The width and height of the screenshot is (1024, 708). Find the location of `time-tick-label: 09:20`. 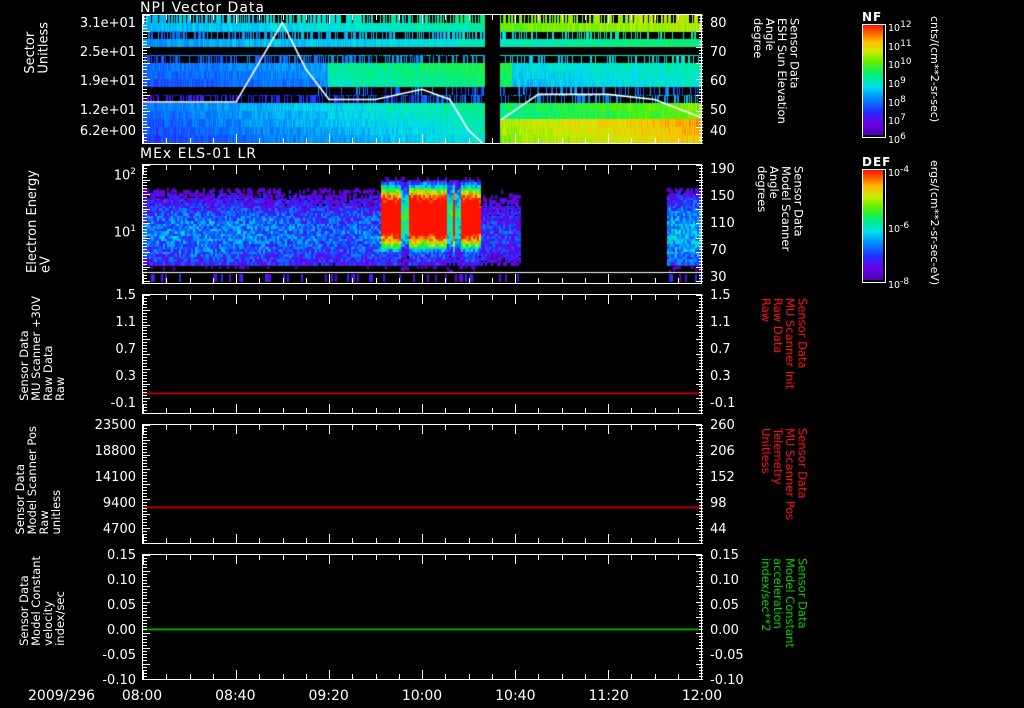

time-tick-label: 09:20 is located at coordinates (328, 696).